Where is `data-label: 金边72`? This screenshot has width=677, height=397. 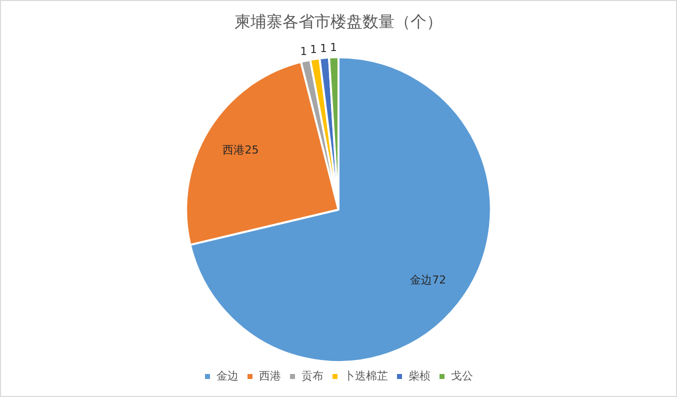 data-label: 金边72 is located at coordinates (428, 279).